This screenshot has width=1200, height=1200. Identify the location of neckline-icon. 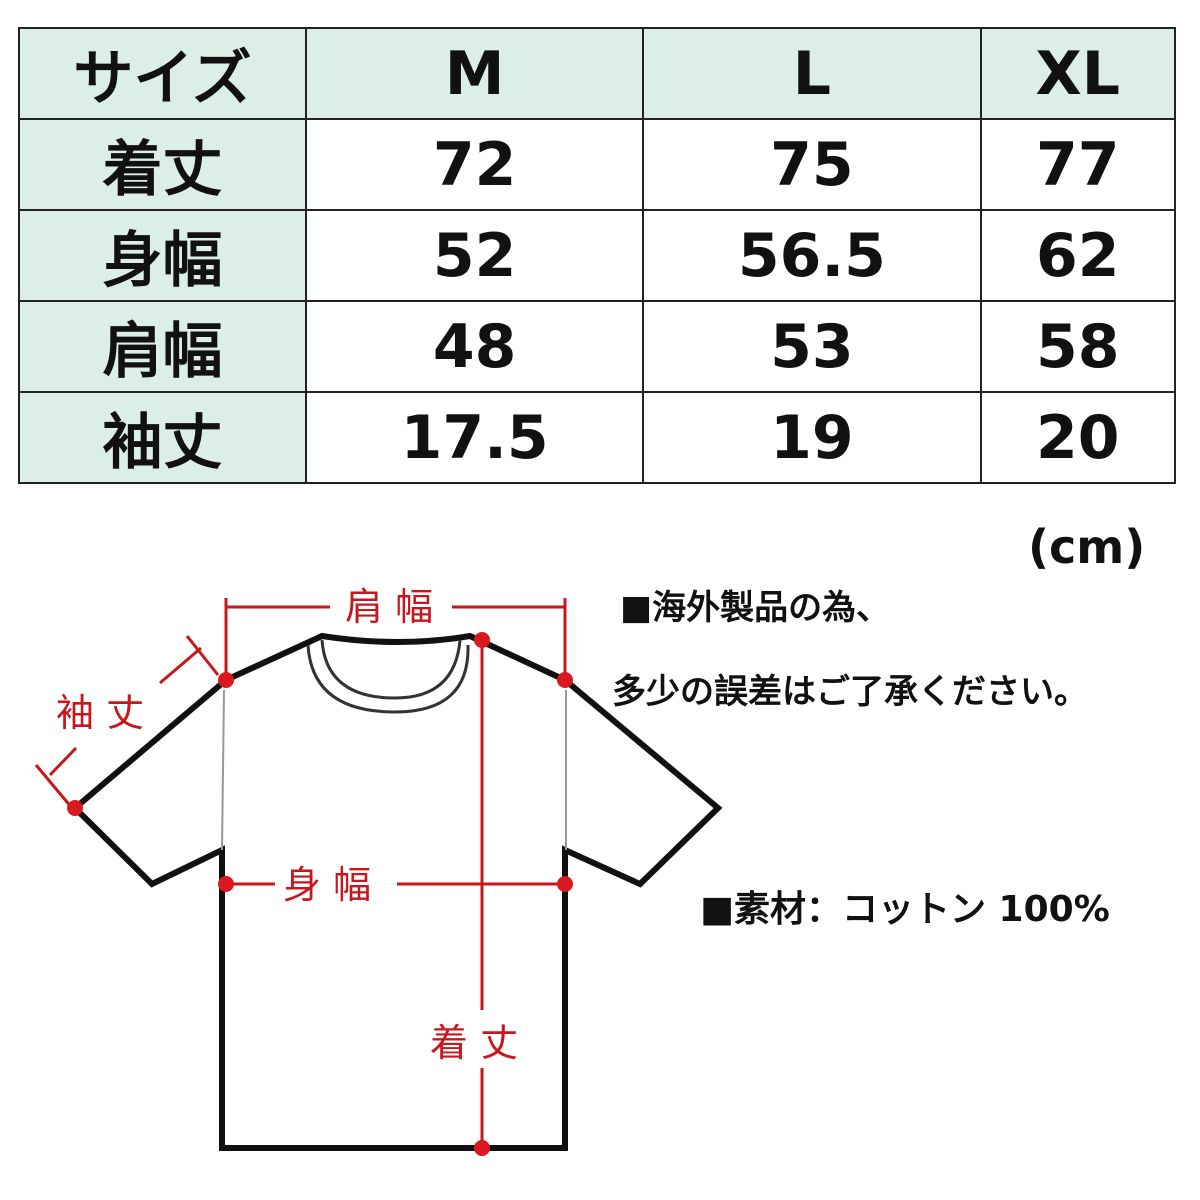
(388, 676).